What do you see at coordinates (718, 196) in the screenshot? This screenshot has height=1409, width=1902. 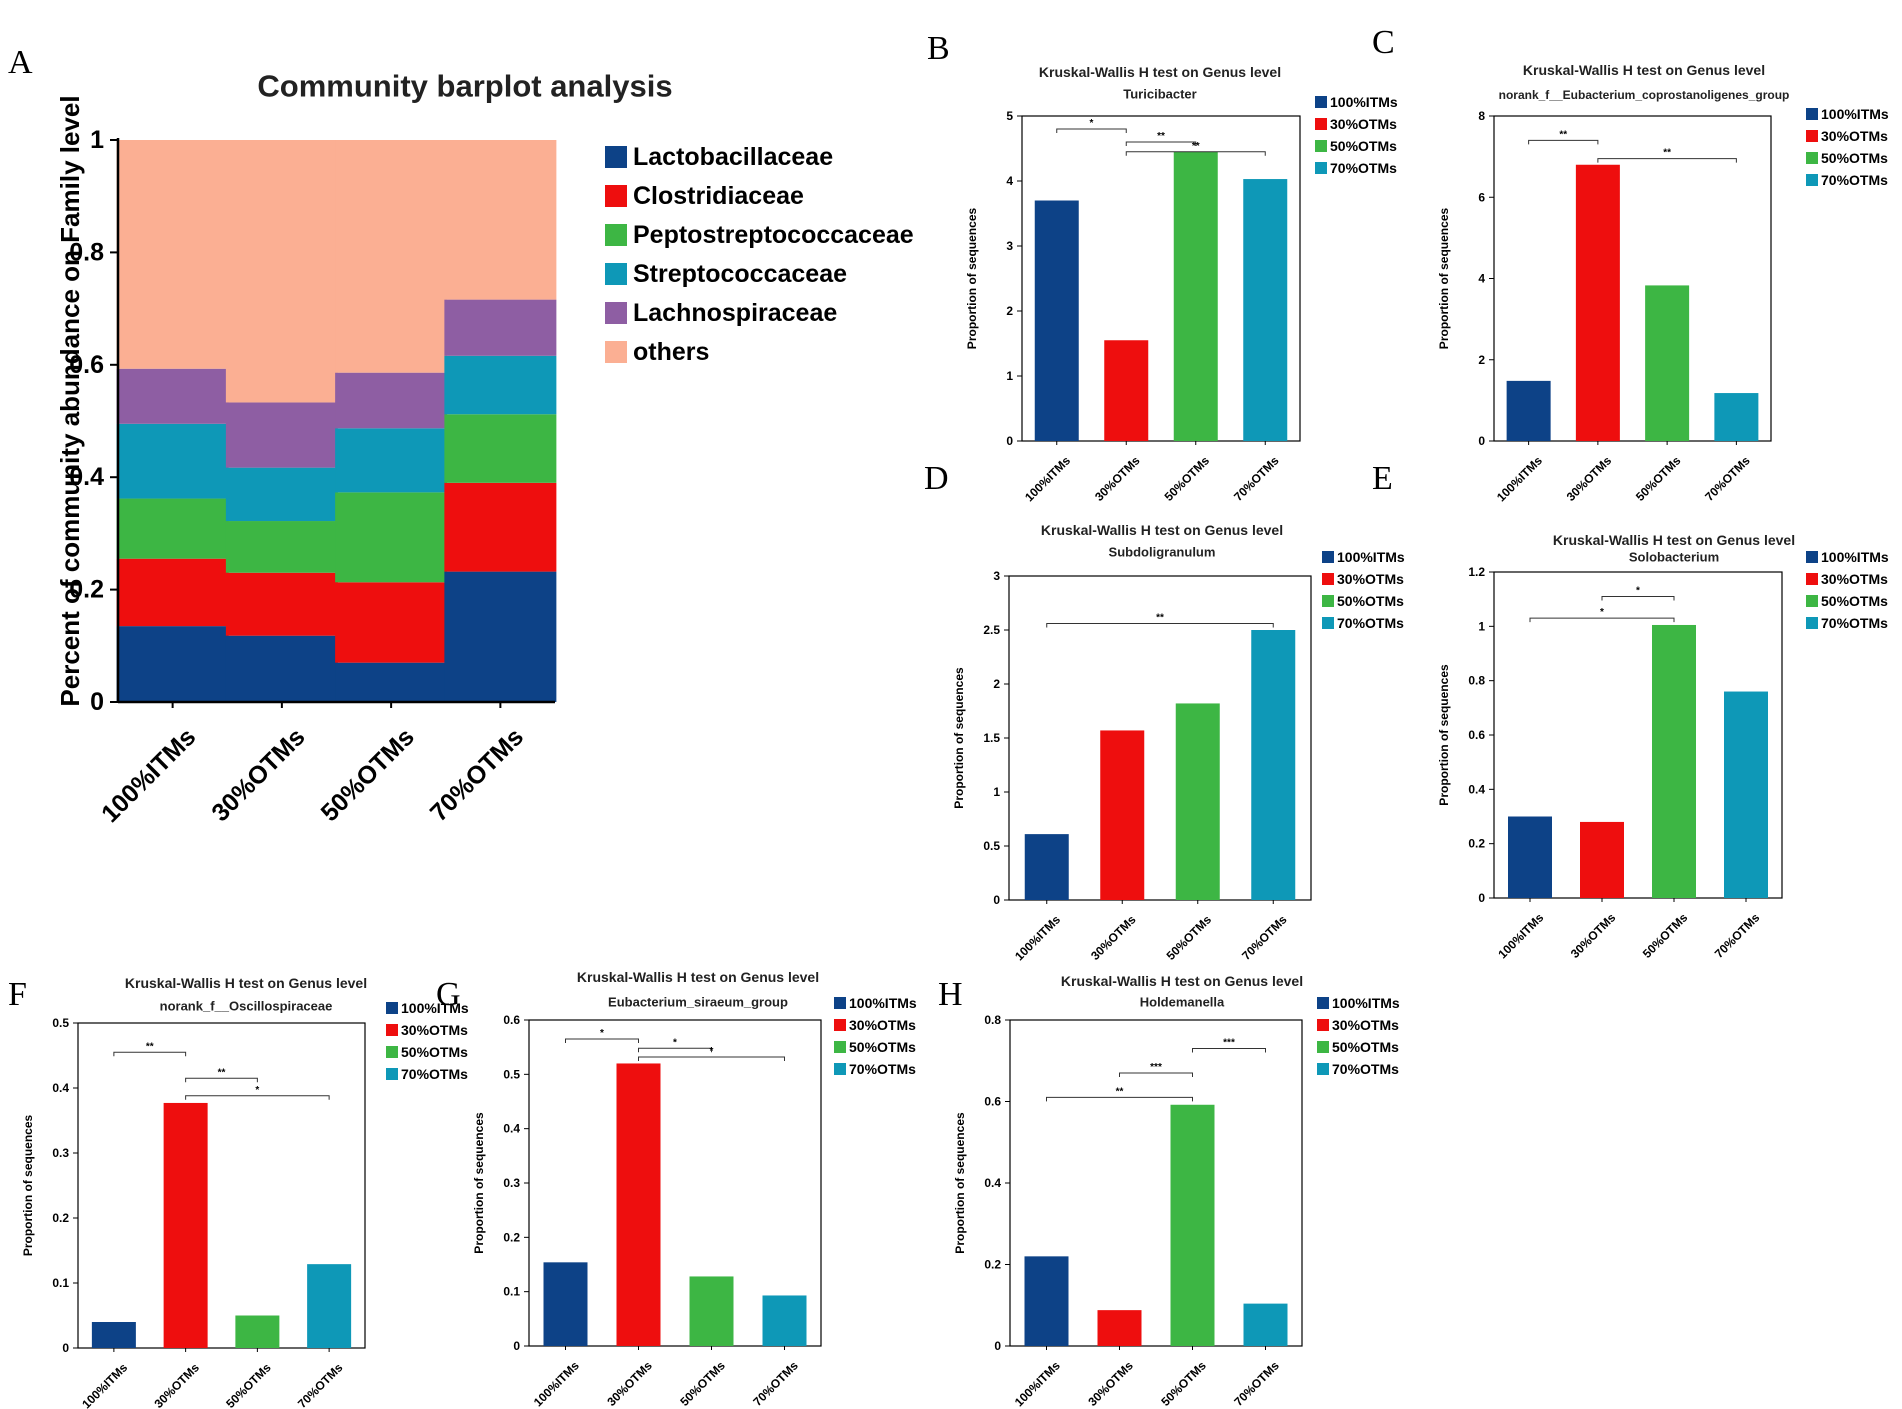 I see `legend-label: Clostridiaceae` at bounding box center [718, 196].